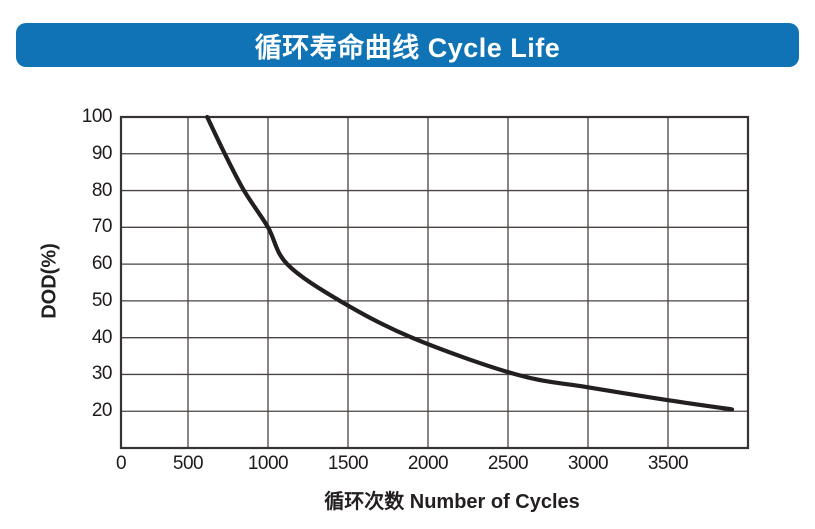 Image resolution: width=815 pixels, height=529 pixels. What do you see at coordinates (102, 411) in the screenshot?
I see `y-tick-label: 20` at bounding box center [102, 411].